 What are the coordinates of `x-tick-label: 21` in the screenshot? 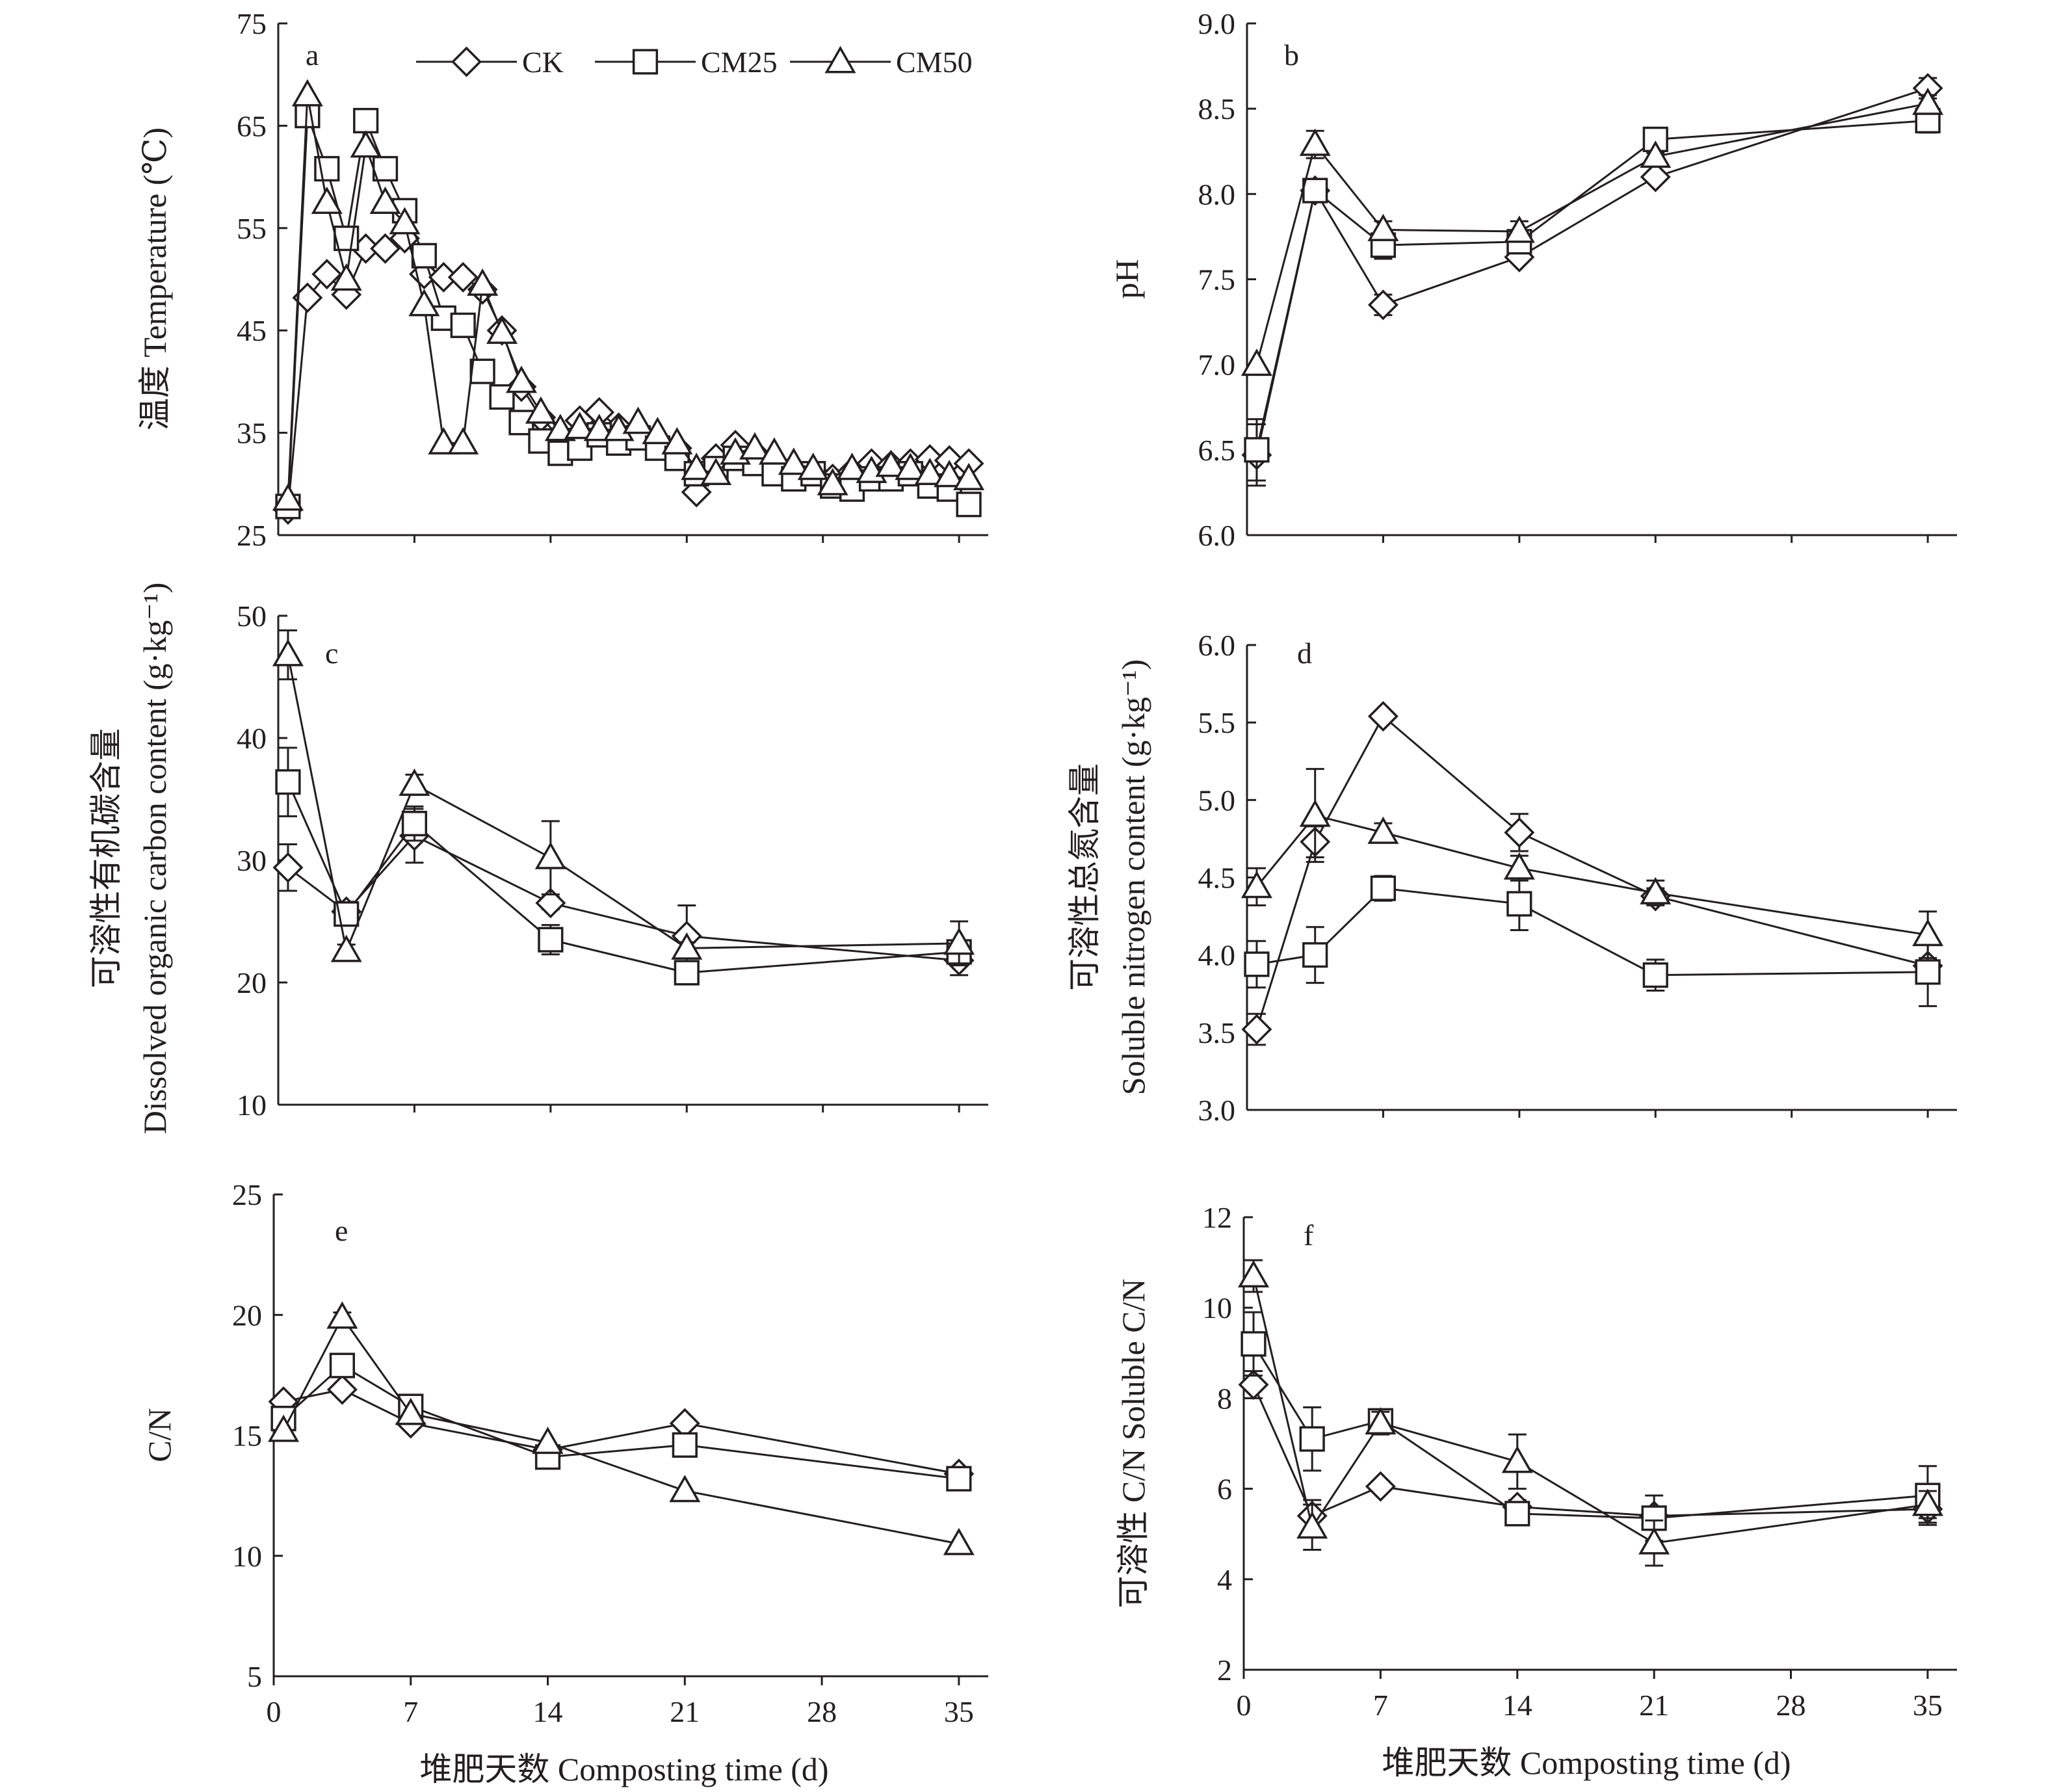 It's located at (685, 1711).